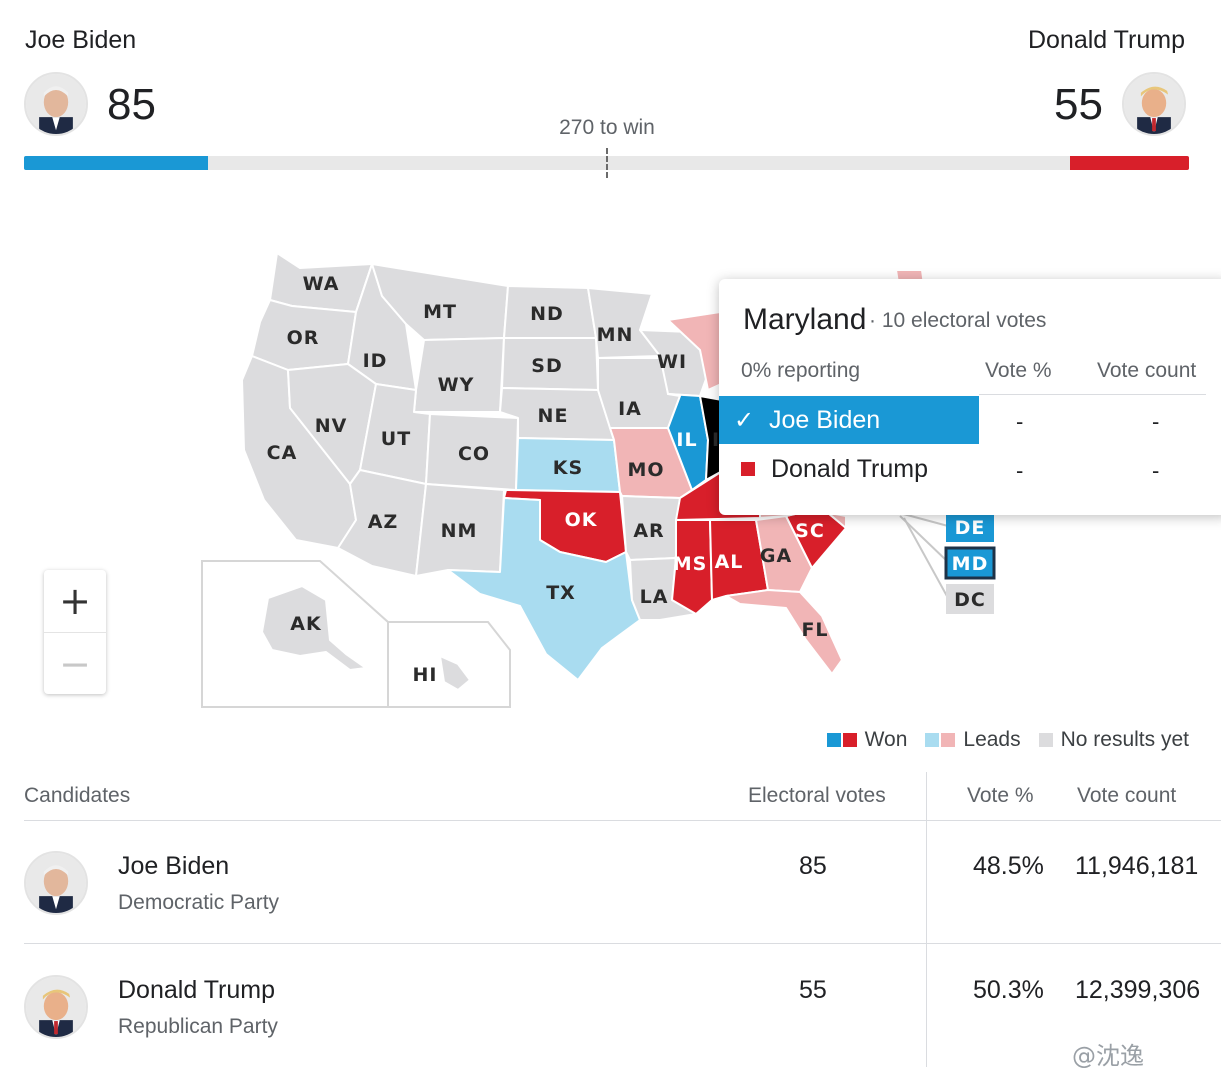  I want to click on dem-lead-swatch-icon, so click(932, 740).